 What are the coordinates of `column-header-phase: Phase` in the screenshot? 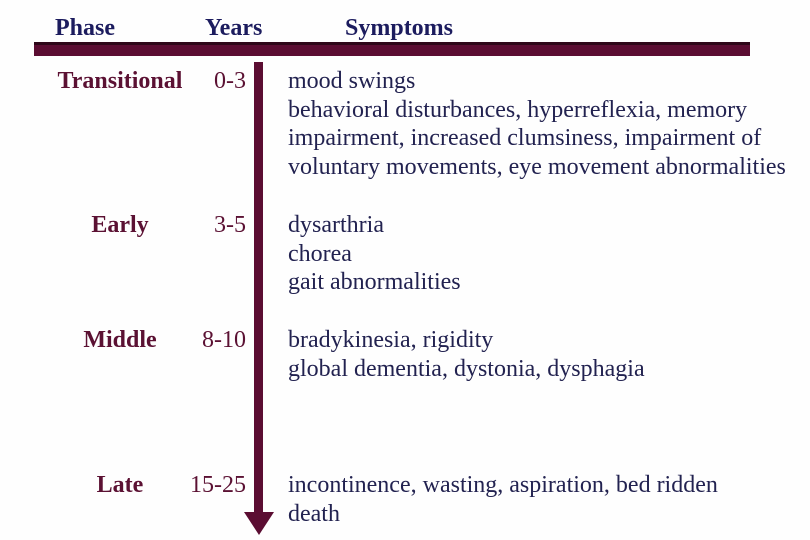 It's located at (85, 28).